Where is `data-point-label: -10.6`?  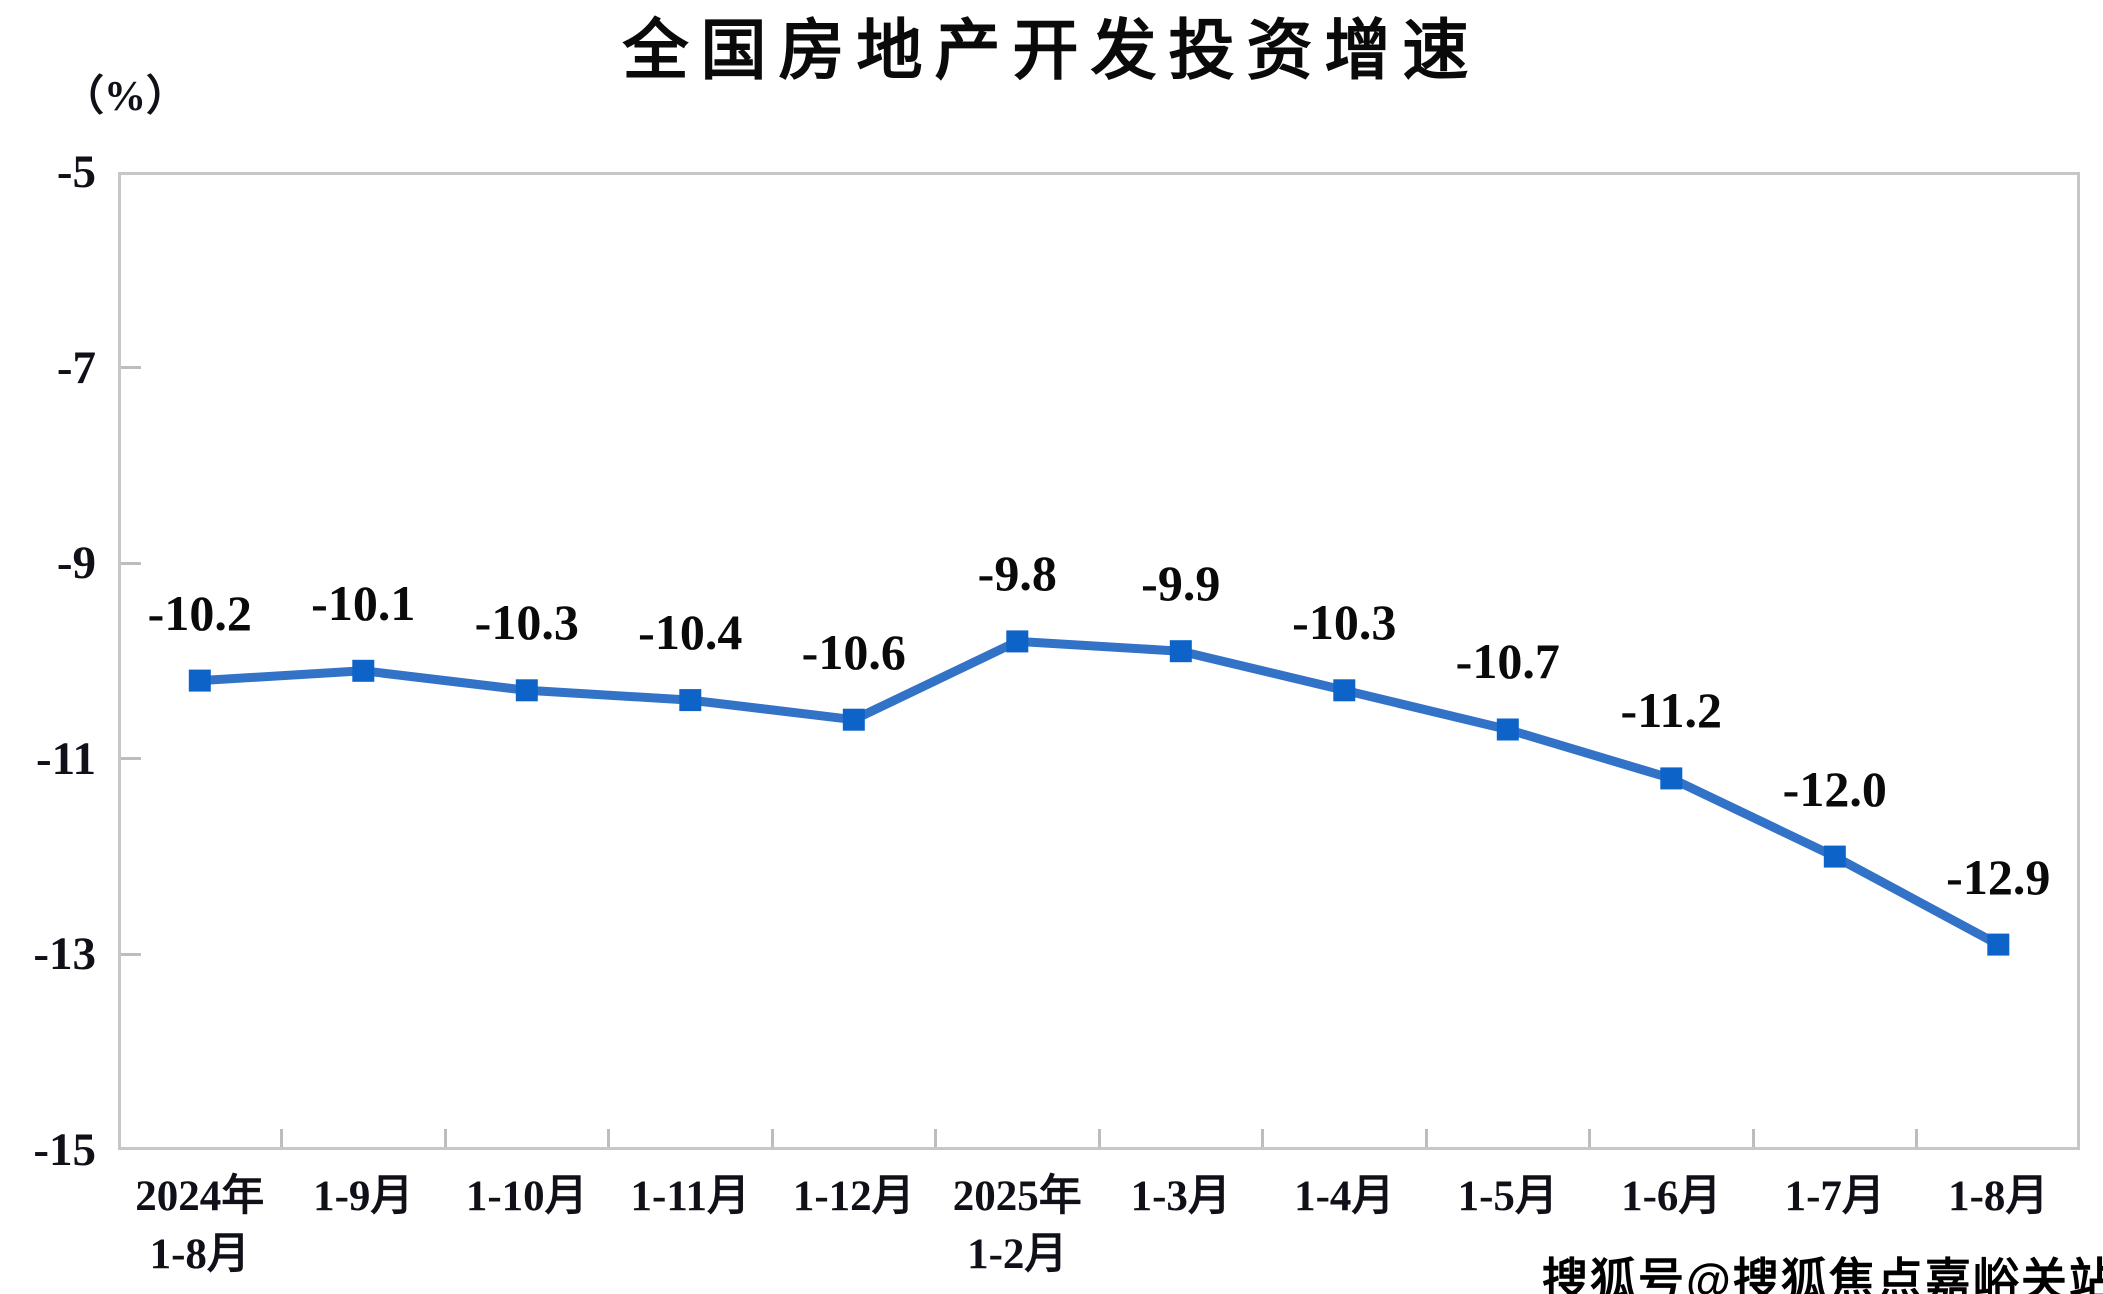
data-point-label: -10.6 is located at coordinates (853, 651).